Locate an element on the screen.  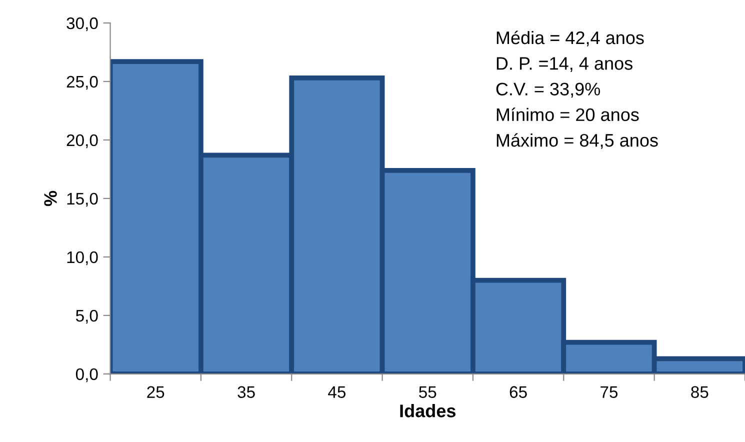
x-tick-label: 75 is located at coordinates (609, 392).